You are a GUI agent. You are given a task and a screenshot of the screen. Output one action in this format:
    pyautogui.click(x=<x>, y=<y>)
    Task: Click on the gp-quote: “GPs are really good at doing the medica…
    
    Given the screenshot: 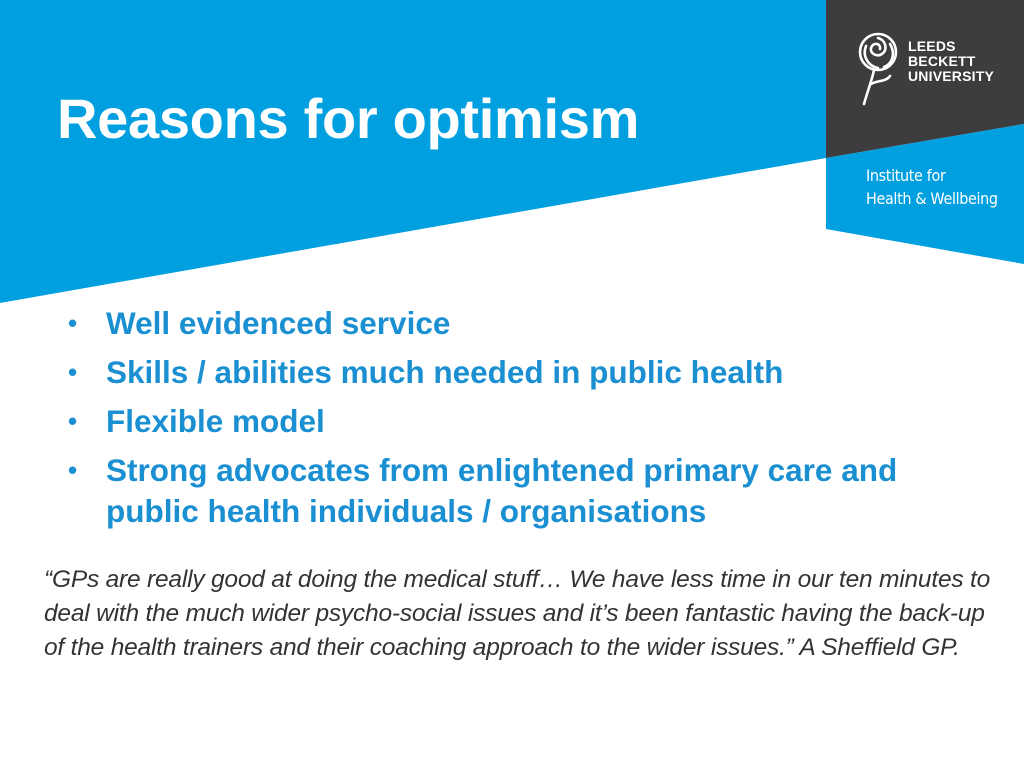 What is the action you would take?
    pyautogui.click(x=517, y=613)
    